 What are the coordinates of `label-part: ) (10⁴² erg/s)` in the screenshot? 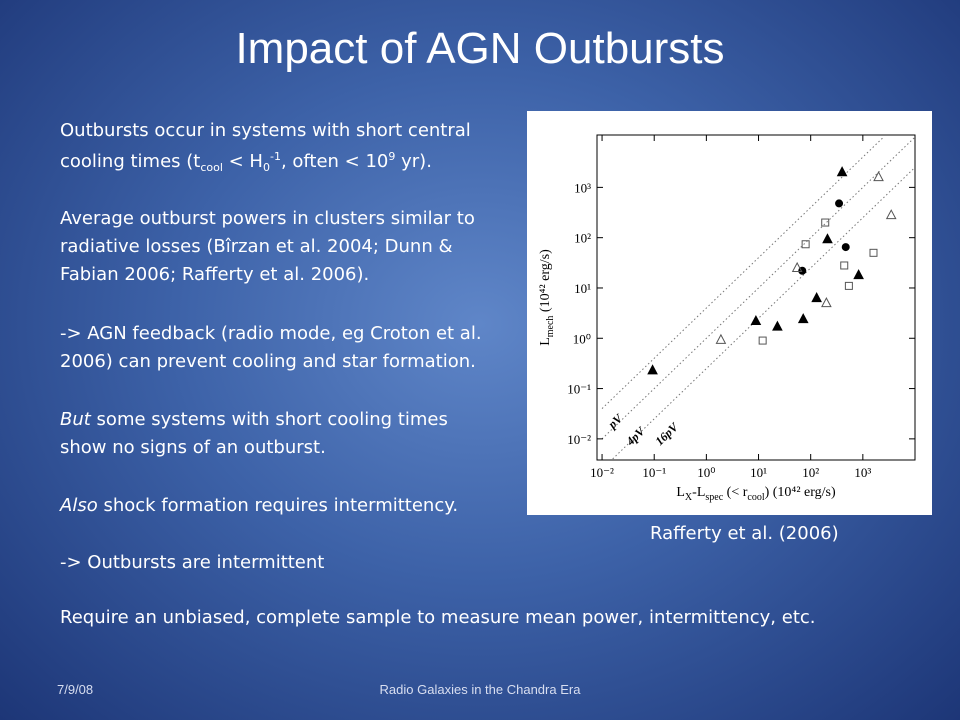 It's located at (800, 492).